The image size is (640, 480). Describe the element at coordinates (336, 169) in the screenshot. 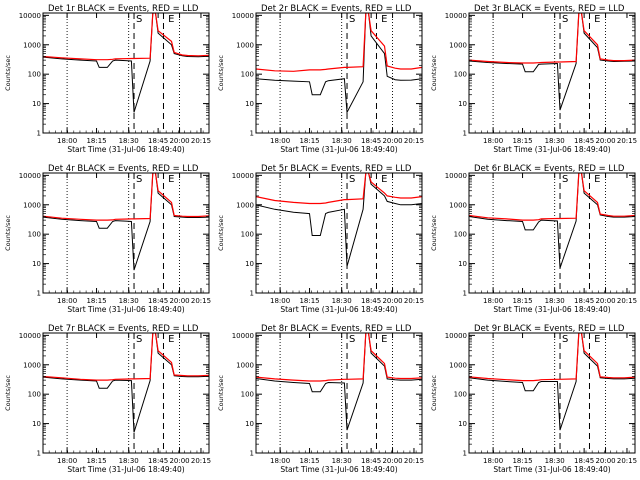

I see `chart-title: Det 5r BLACK = Events, RED = LLD` at that location.